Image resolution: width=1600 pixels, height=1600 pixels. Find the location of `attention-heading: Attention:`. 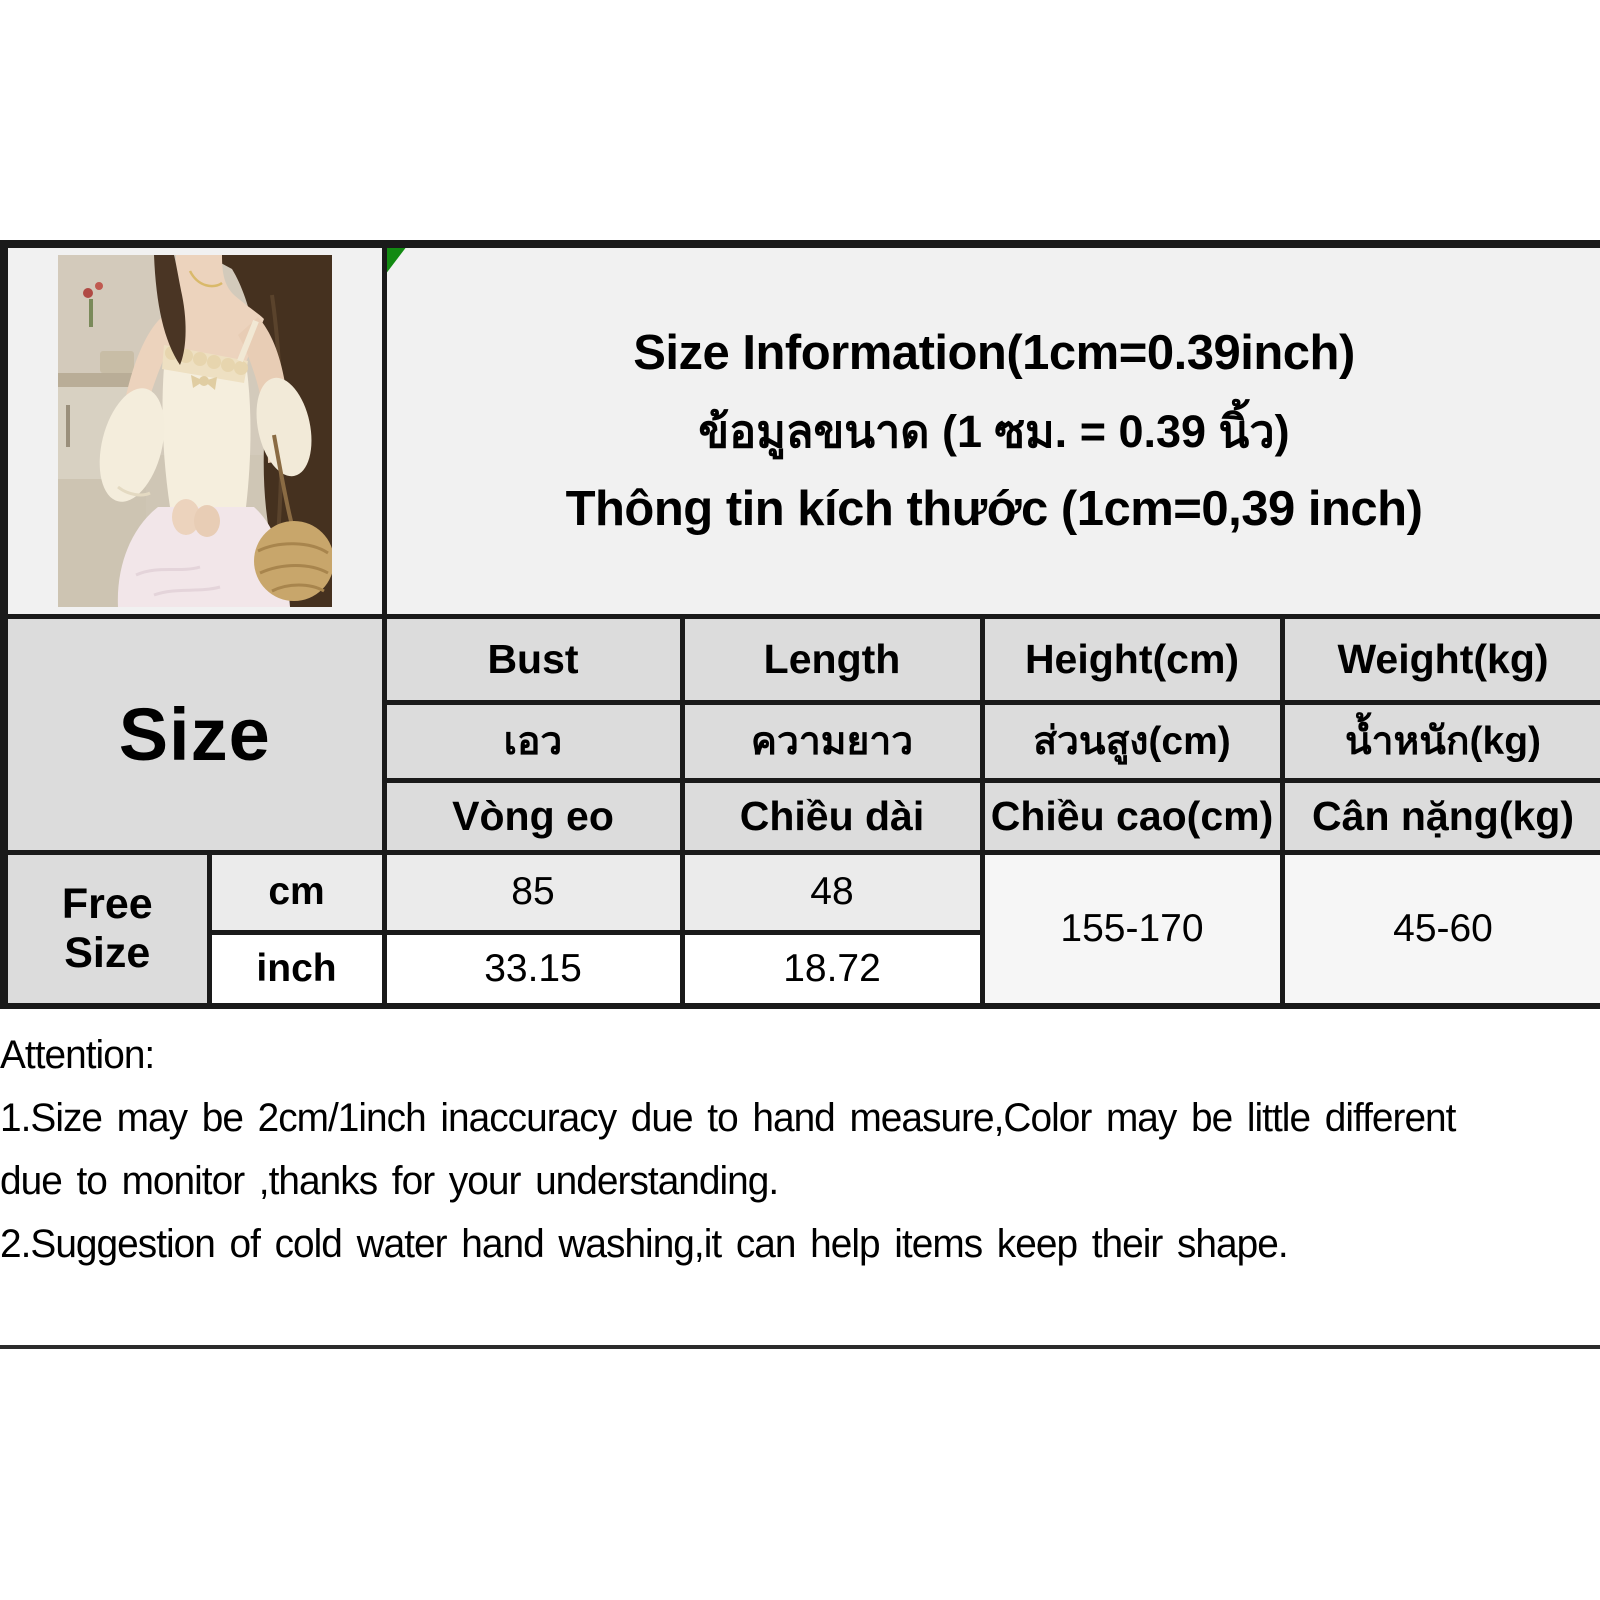

attention-heading: Attention: is located at coordinates (77, 1055).